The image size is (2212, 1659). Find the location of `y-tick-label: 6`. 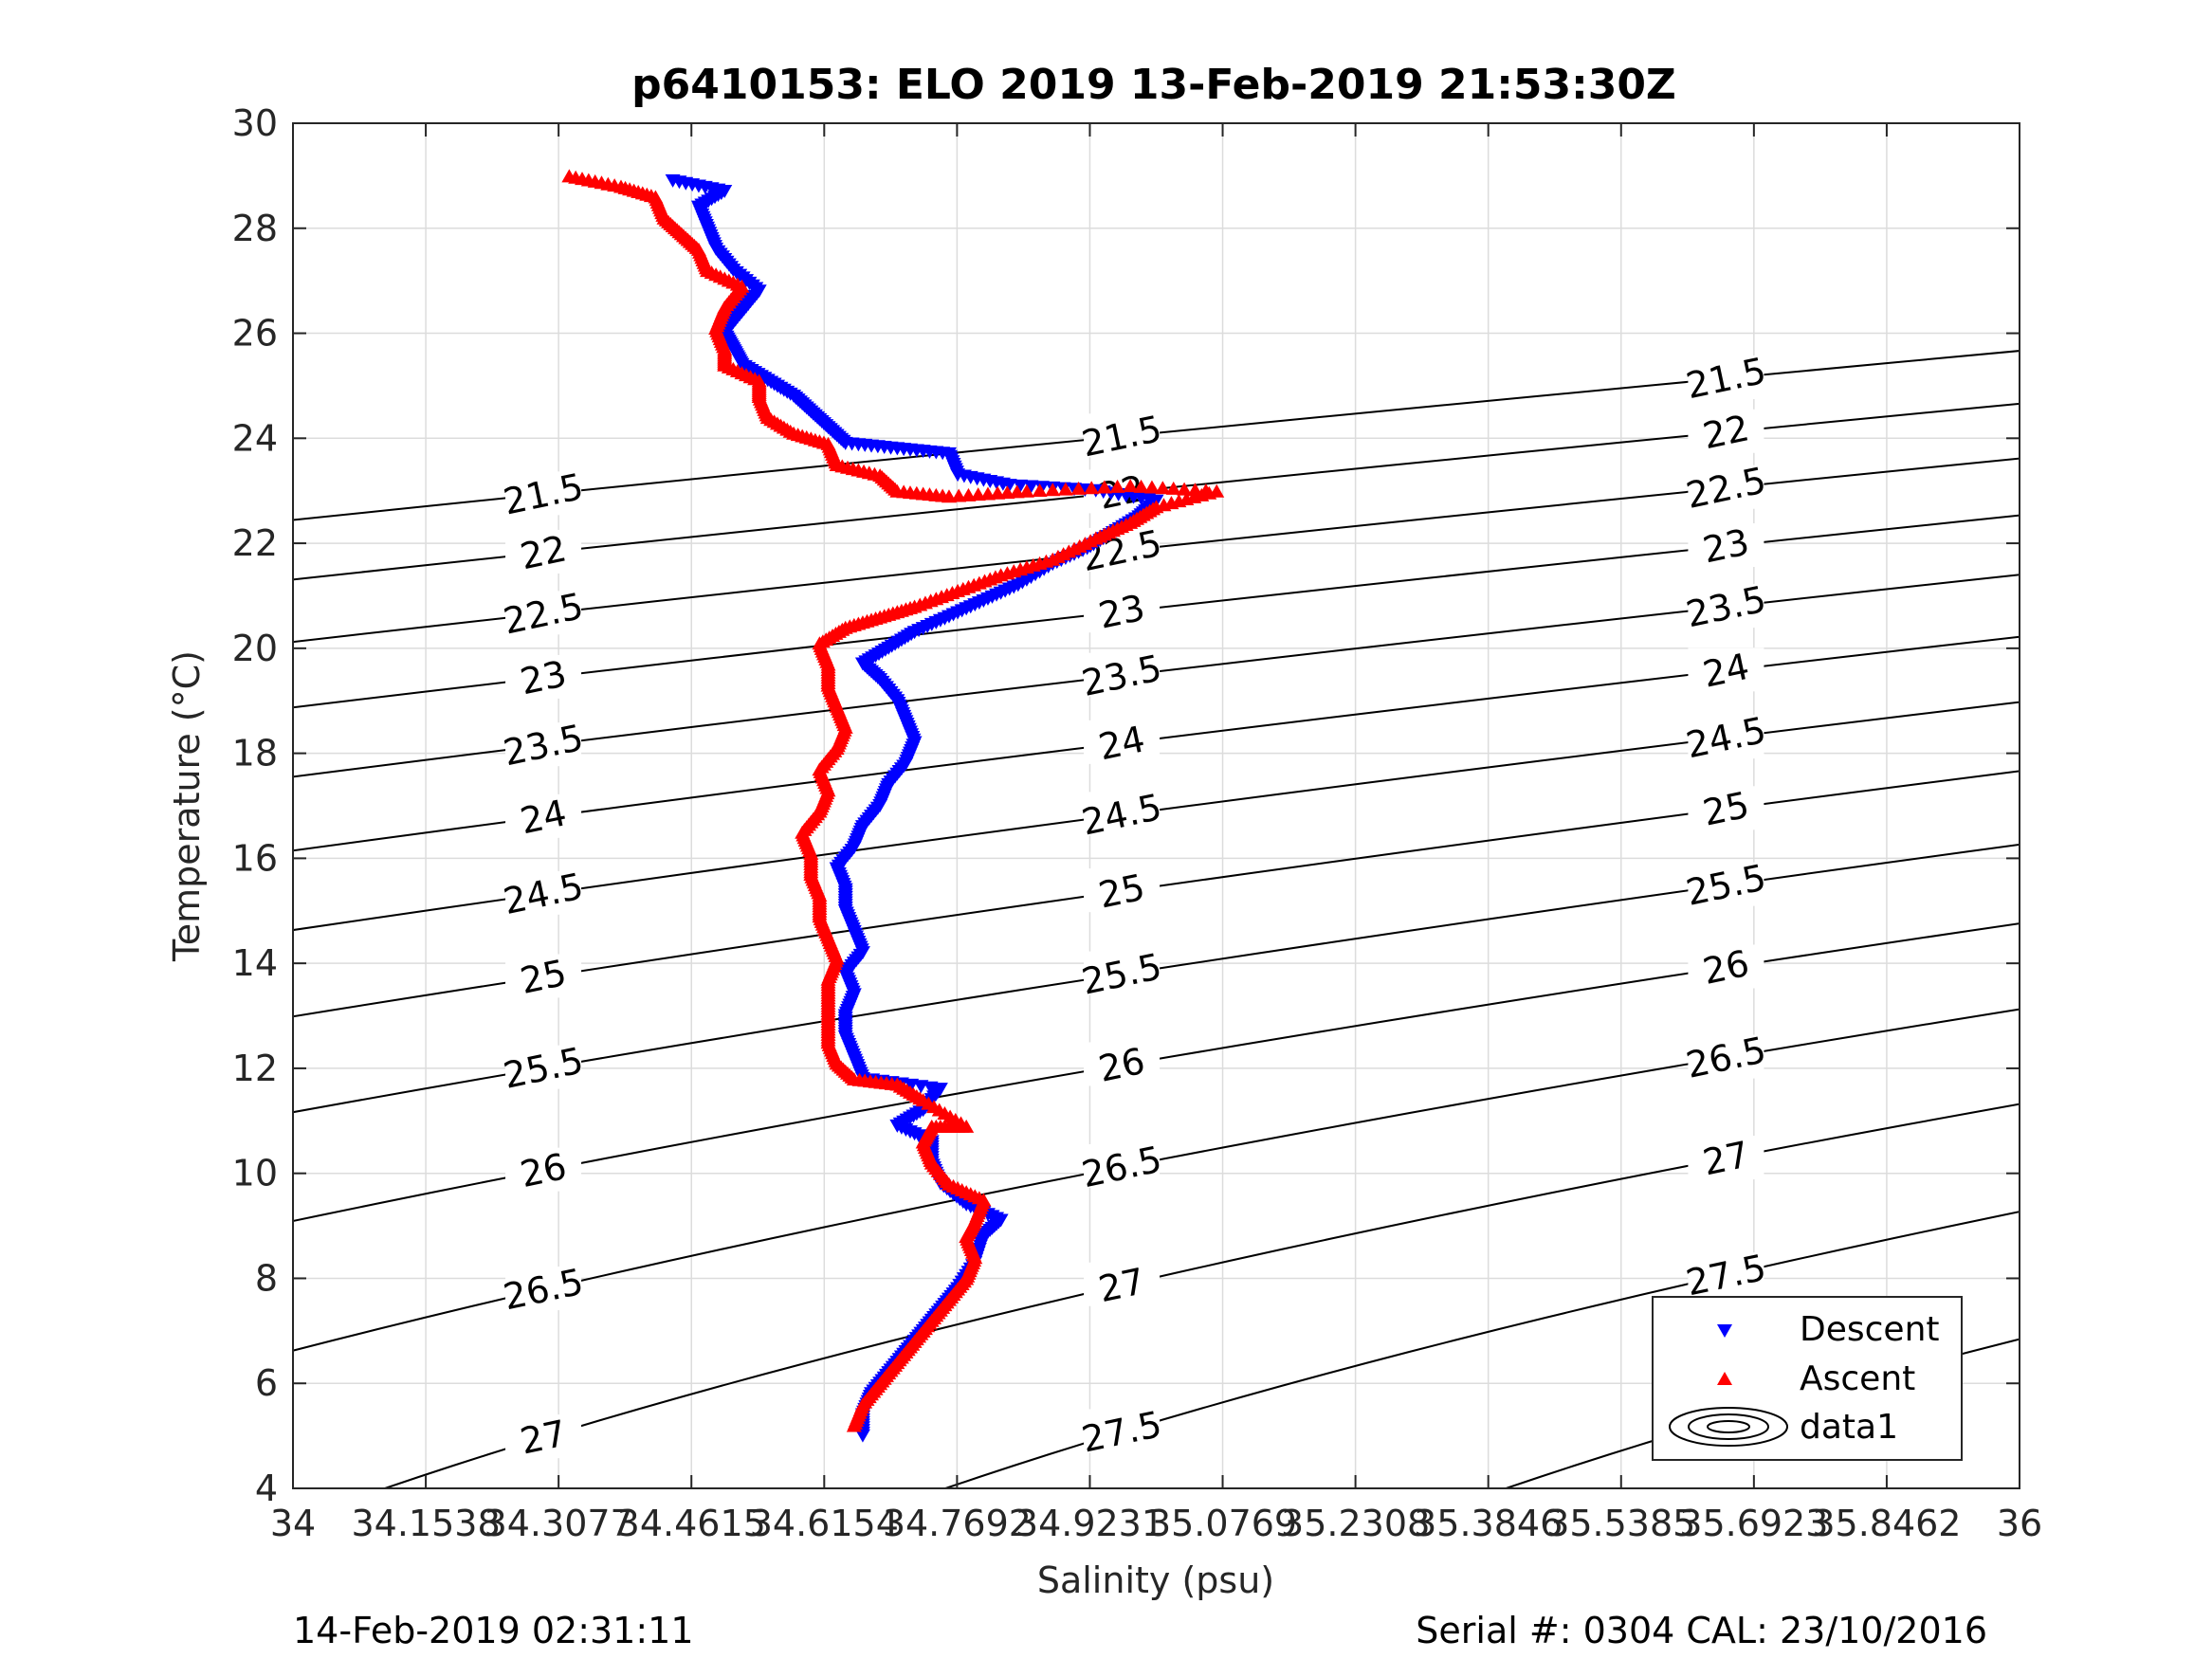

y-tick-label: 6 is located at coordinates (266, 1383).